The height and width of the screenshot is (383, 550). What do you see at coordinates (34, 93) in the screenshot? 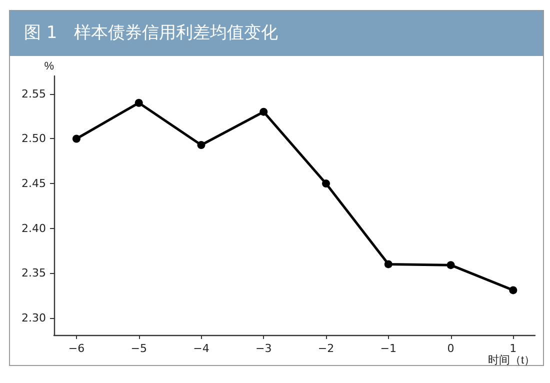
I see `y-tick-label: 2.55` at bounding box center [34, 93].